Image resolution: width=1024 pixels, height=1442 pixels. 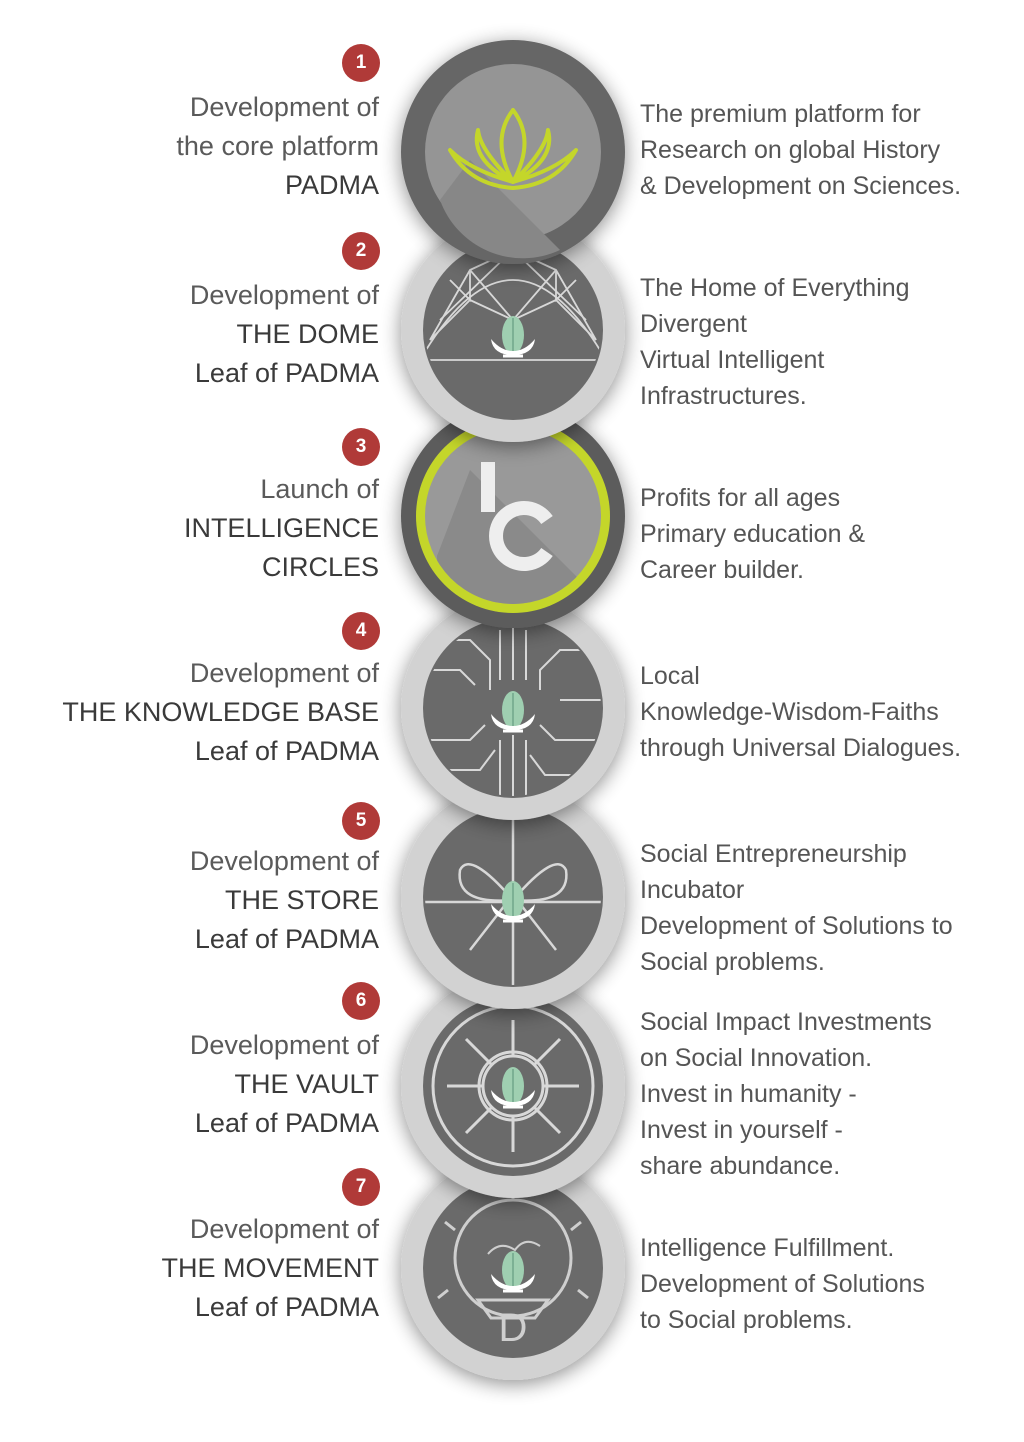 What do you see at coordinates (361, 251) in the screenshot?
I see `step-number-badge: 2` at bounding box center [361, 251].